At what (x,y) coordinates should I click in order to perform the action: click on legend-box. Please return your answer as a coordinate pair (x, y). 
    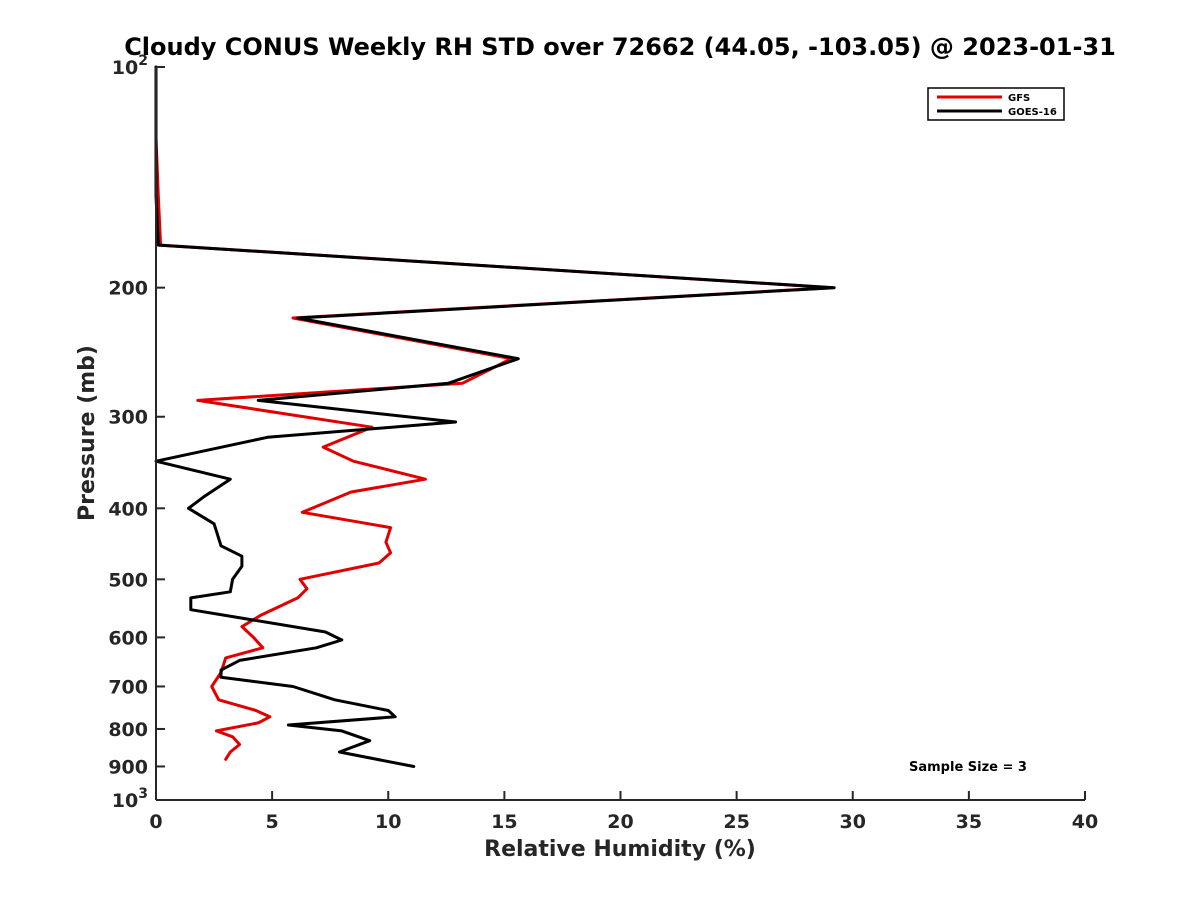
    Looking at the image, I should click on (996, 104).